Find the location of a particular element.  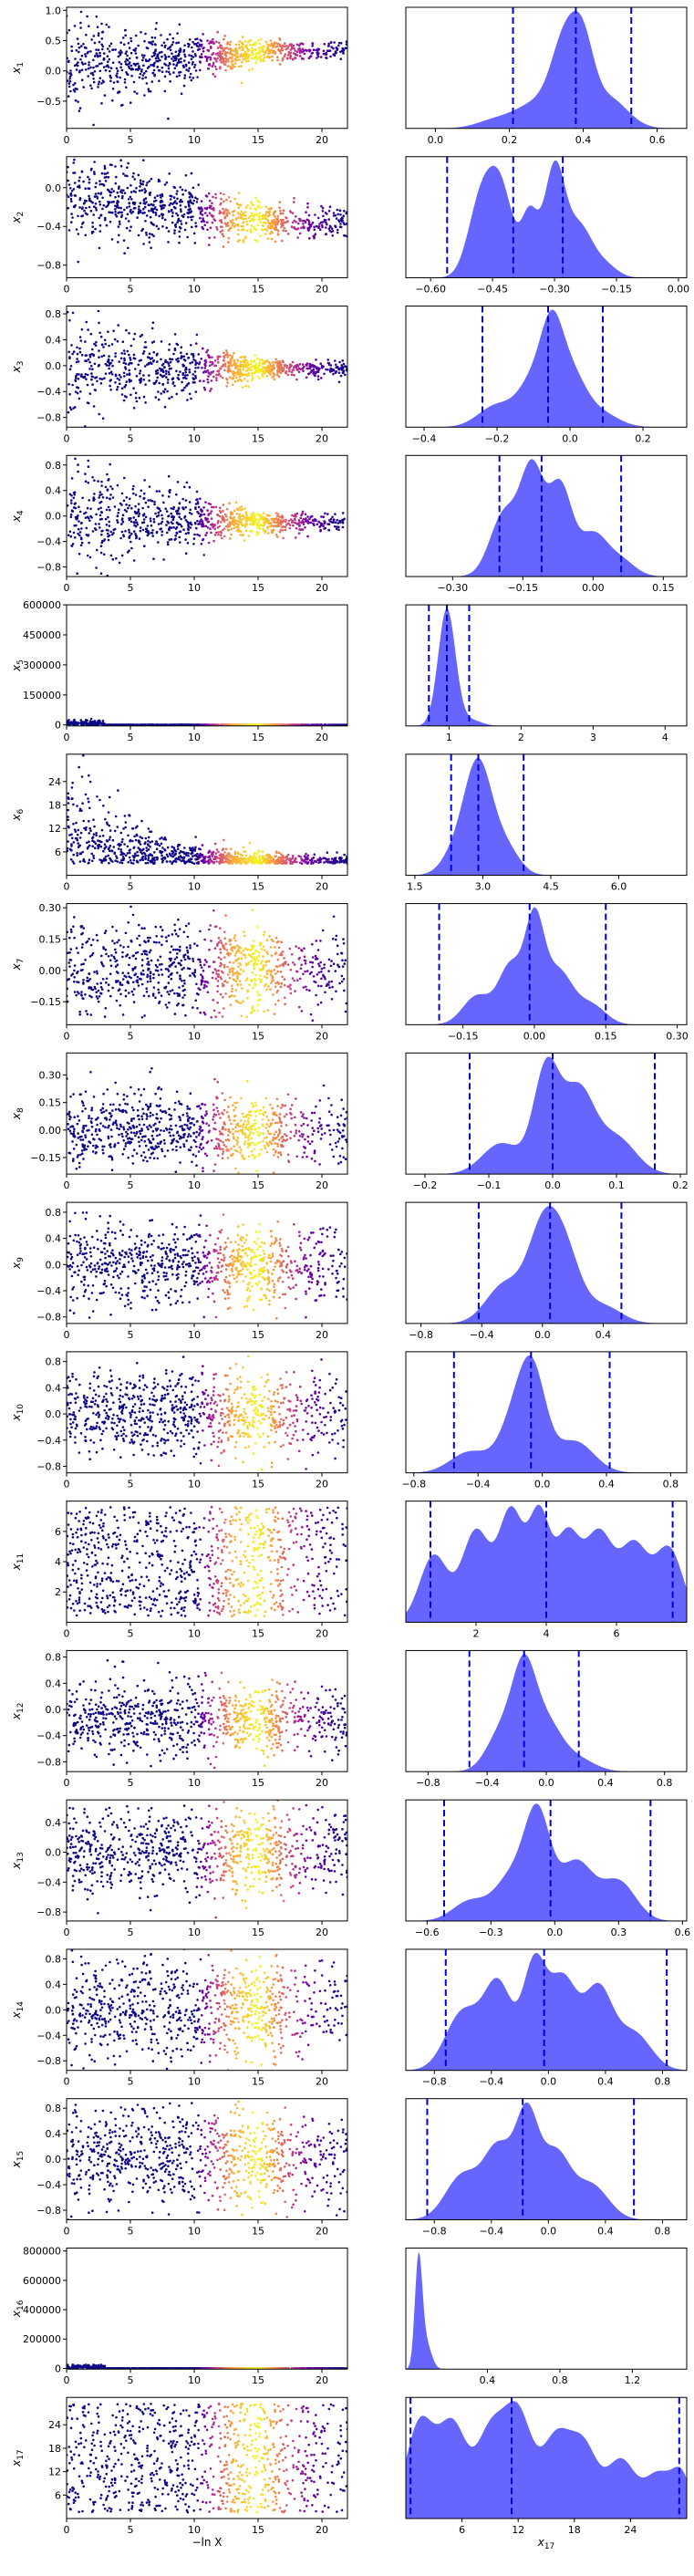

kde-axes: −0.60 −0.45 −0.30 −0.15 0.00 is located at coordinates (547, 226).